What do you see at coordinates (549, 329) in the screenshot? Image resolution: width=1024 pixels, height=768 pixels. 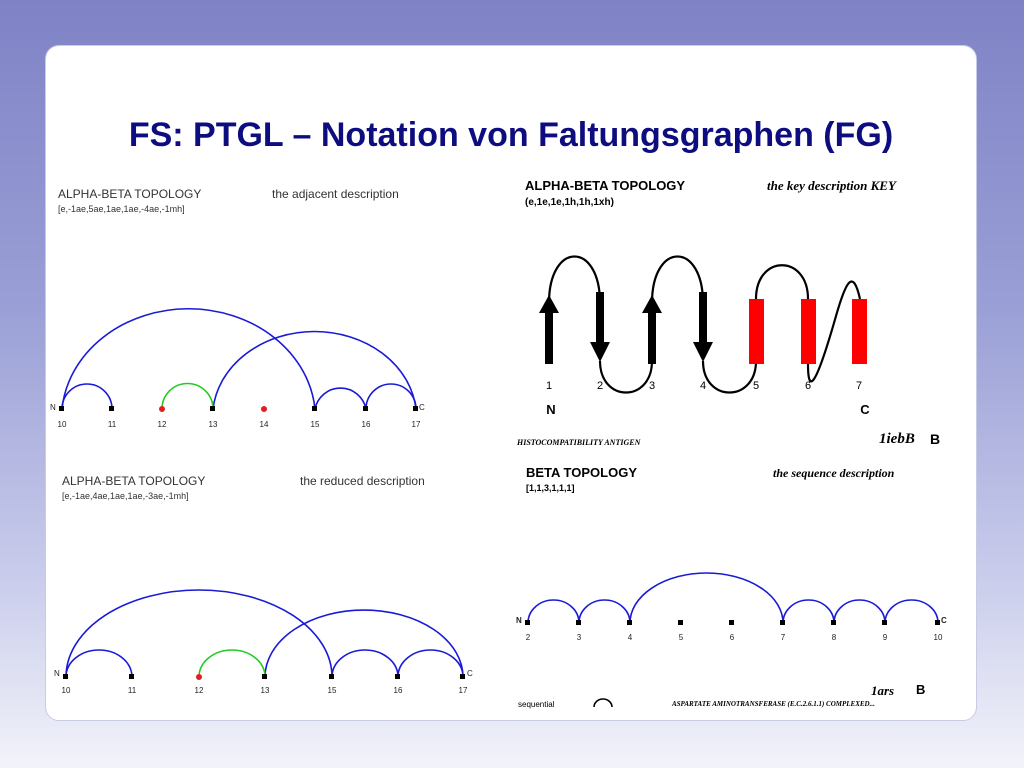 I see `strand-1-arrow` at bounding box center [549, 329].